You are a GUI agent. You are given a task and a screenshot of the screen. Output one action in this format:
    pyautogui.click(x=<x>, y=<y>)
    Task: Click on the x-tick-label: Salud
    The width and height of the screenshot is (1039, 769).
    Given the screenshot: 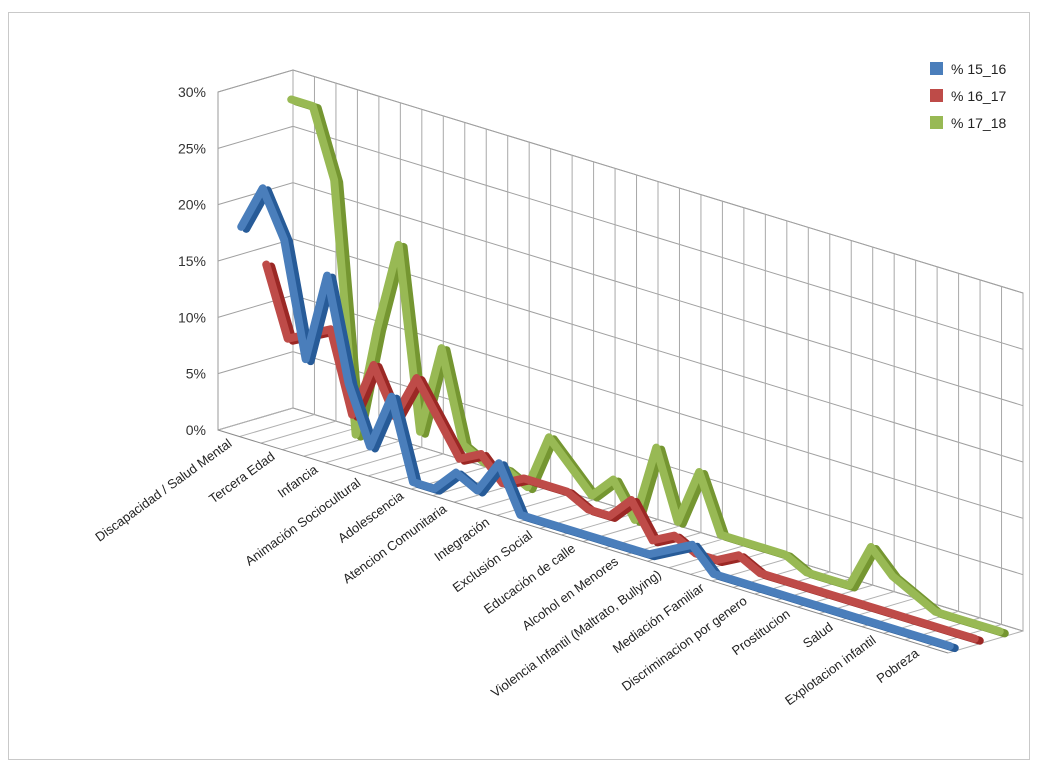 What is the action you would take?
    pyautogui.click(x=818, y=635)
    